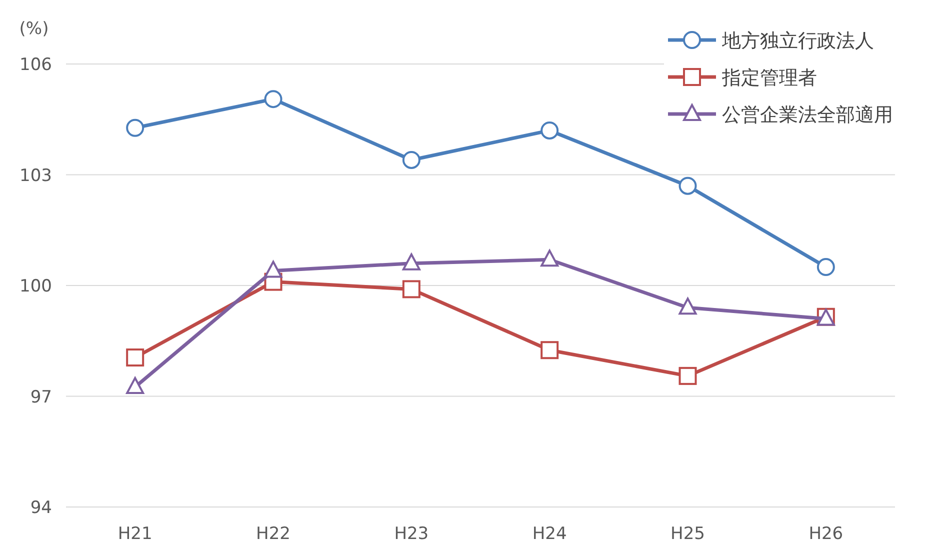  Describe the element at coordinates (41, 508) in the screenshot. I see `y-tick-label: 94` at that location.